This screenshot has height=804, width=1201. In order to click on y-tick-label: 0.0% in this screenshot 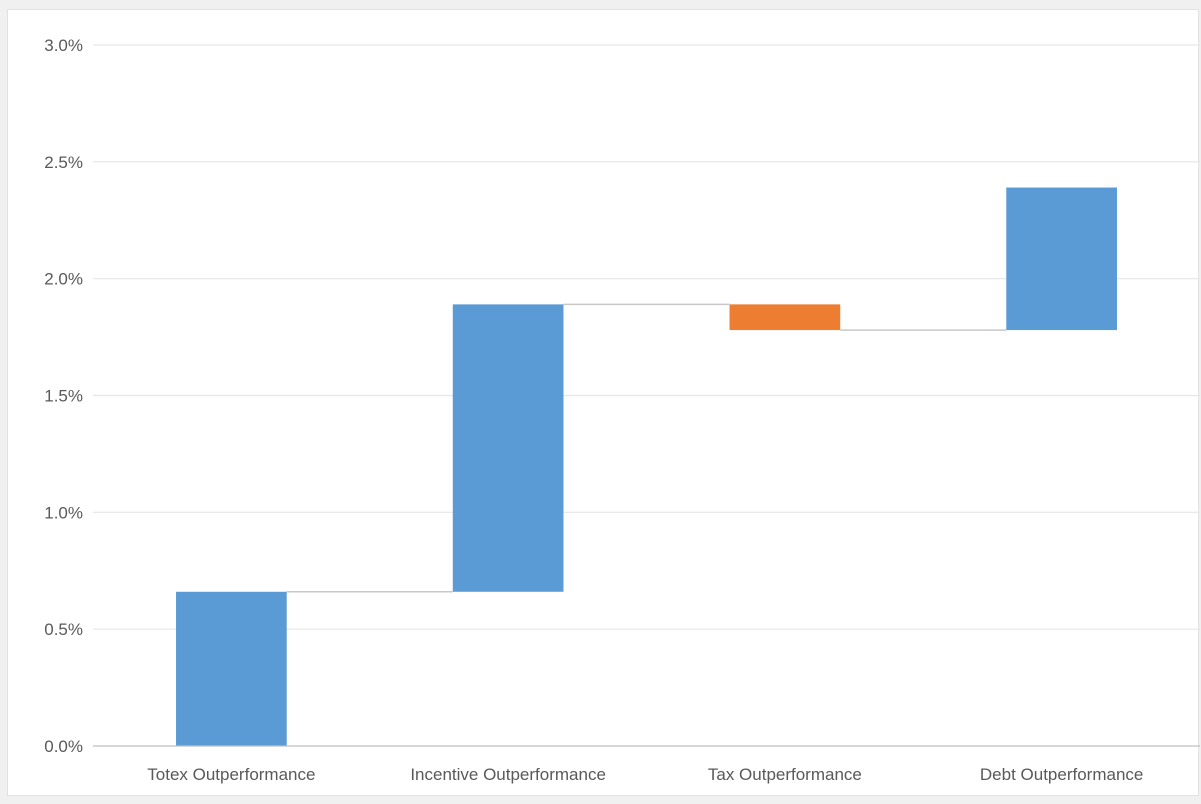, I will do `click(63, 746)`.